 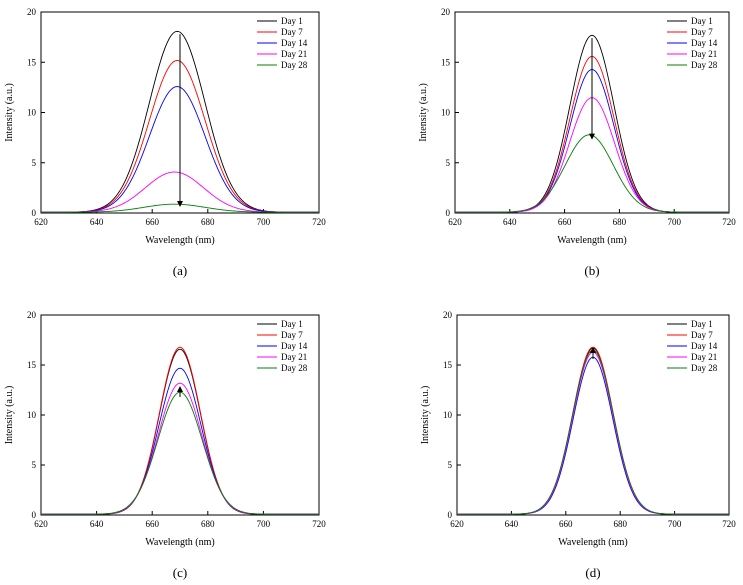 I want to click on panel-caption: (a), so click(x=180, y=270).